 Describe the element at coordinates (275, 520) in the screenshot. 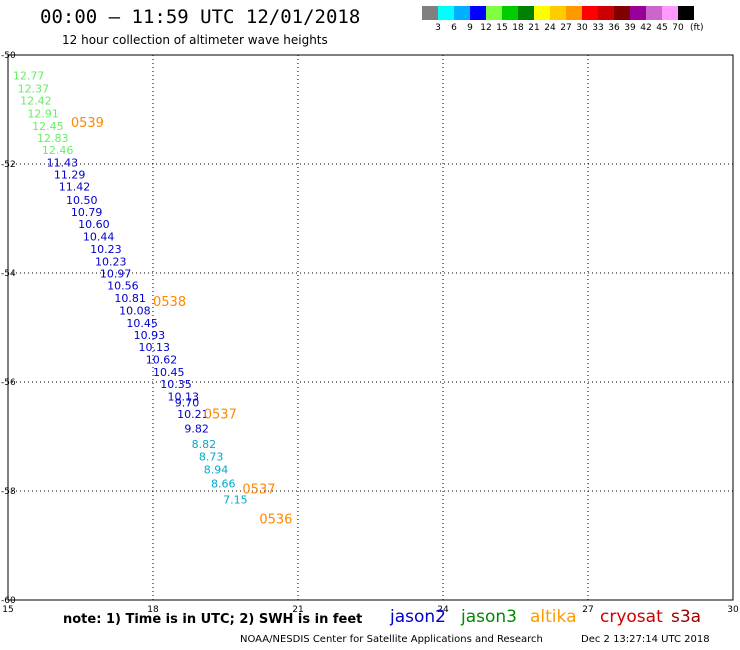

I see `pass-time-label: 0536` at that location.